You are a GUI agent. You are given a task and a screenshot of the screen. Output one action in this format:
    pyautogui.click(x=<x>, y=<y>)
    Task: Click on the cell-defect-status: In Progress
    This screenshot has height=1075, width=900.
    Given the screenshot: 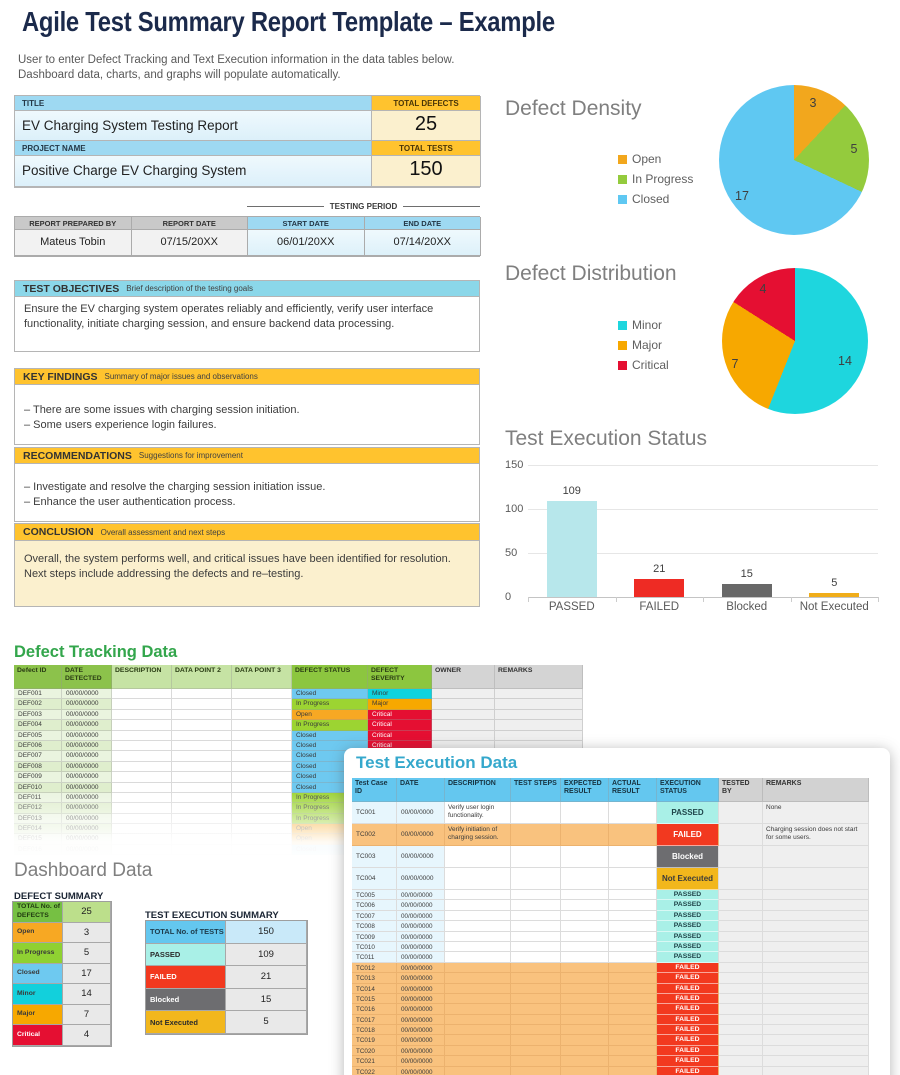 What is the action you would take?
    pyautogui.click(x=330, y=704)
    